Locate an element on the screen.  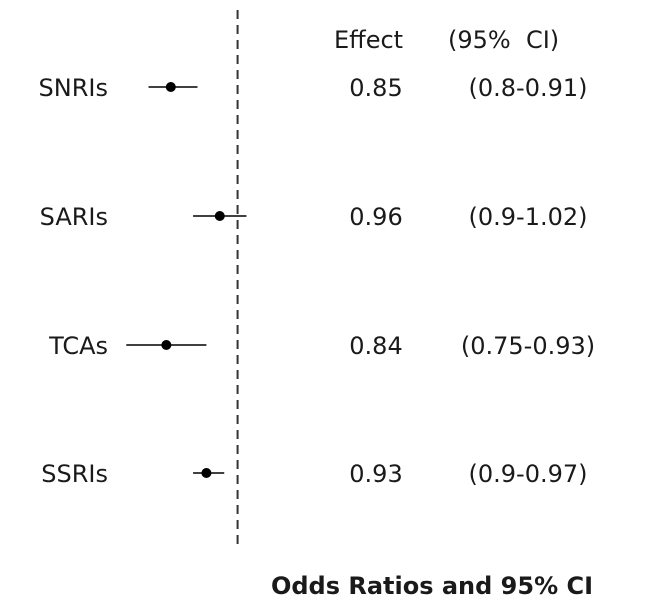
ci-value-saris: (0.9-1.02) is located at coordinates (528, 217).